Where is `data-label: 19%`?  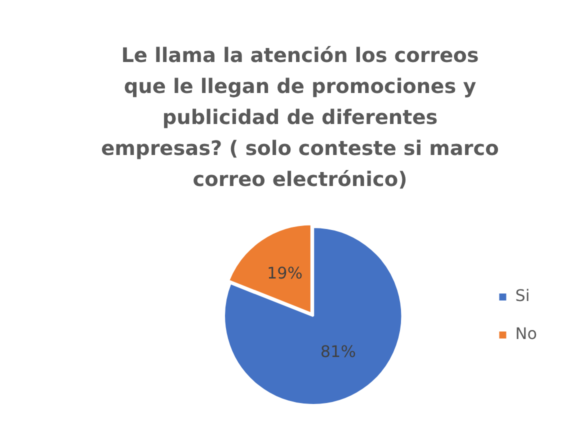
data-label: 19% is located at coordinates (284, 272).